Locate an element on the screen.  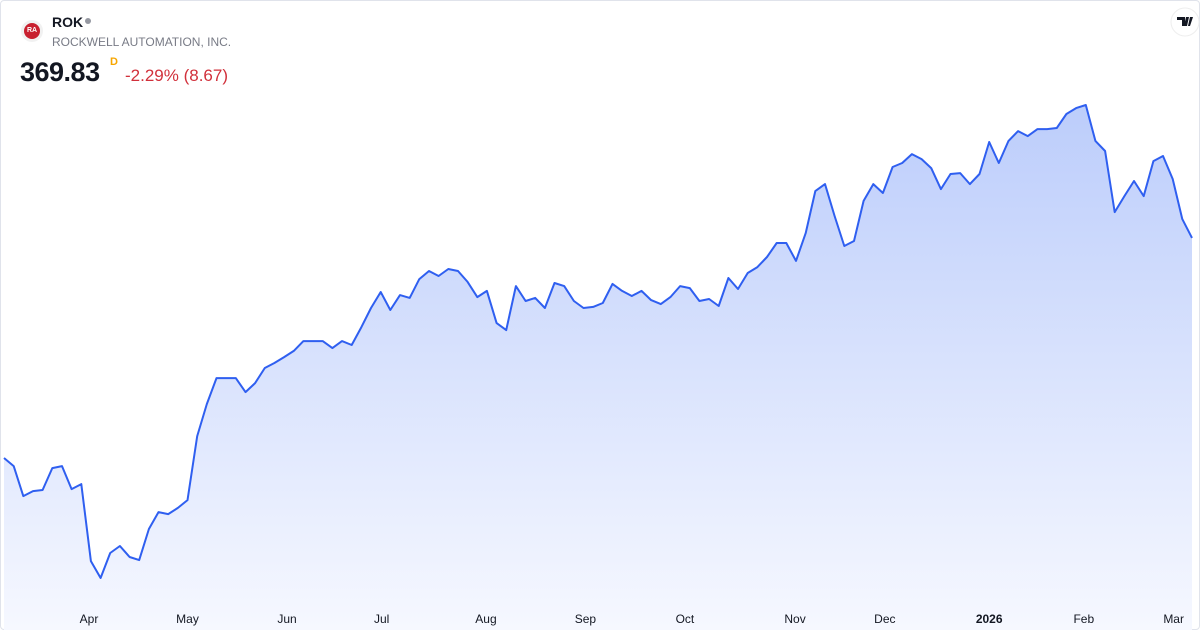
x-tick-label: Jul is located at coordinates (381, 619).